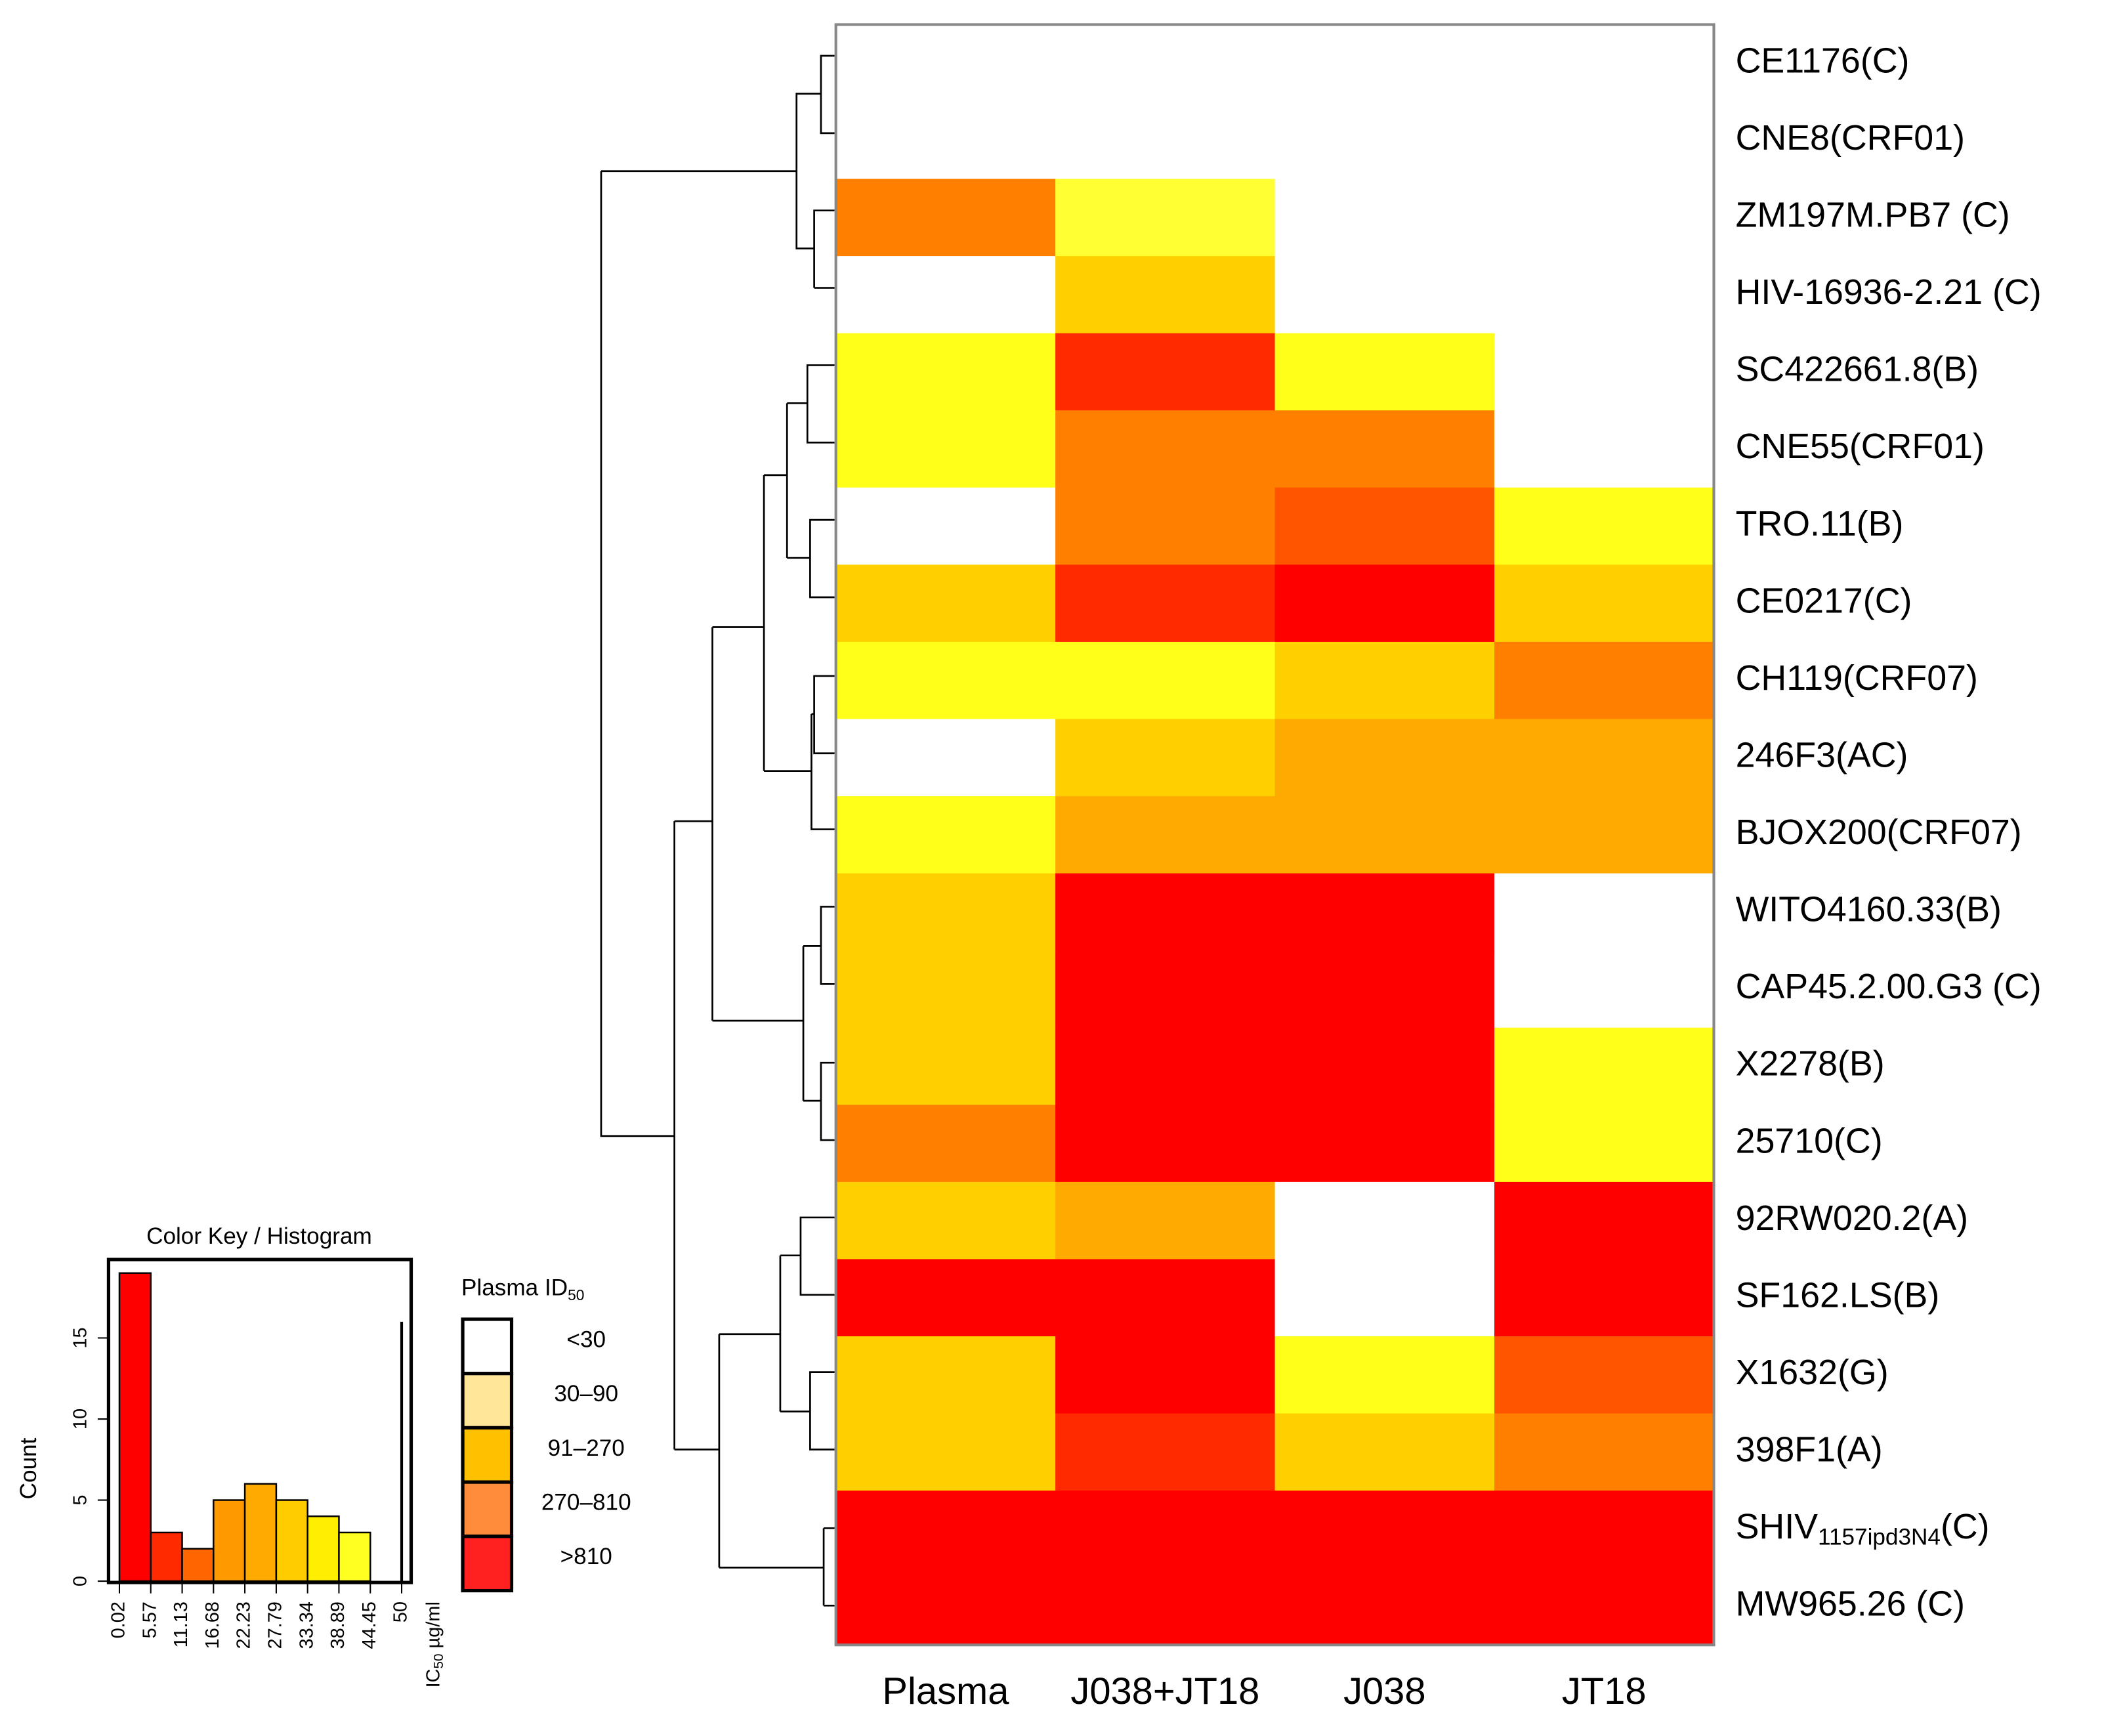 This screenshot has height=1736, width=2125. What do you see at coordinates (1777, 1526) in the screenshot?
I see `row-label-text: SHIV` at bounding box center [1777, 1526].